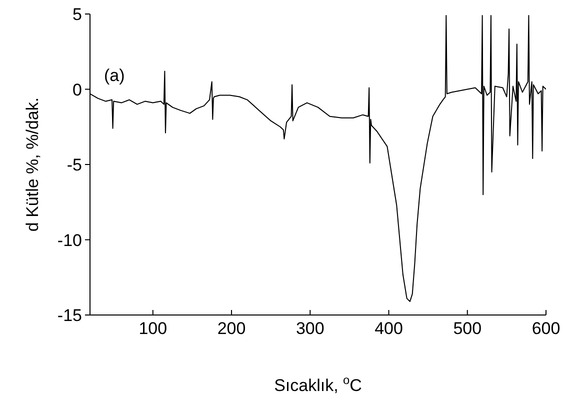 This screenshot has height=401, width=569. I want to click on y-tick-label: -10, so click(69, 240).